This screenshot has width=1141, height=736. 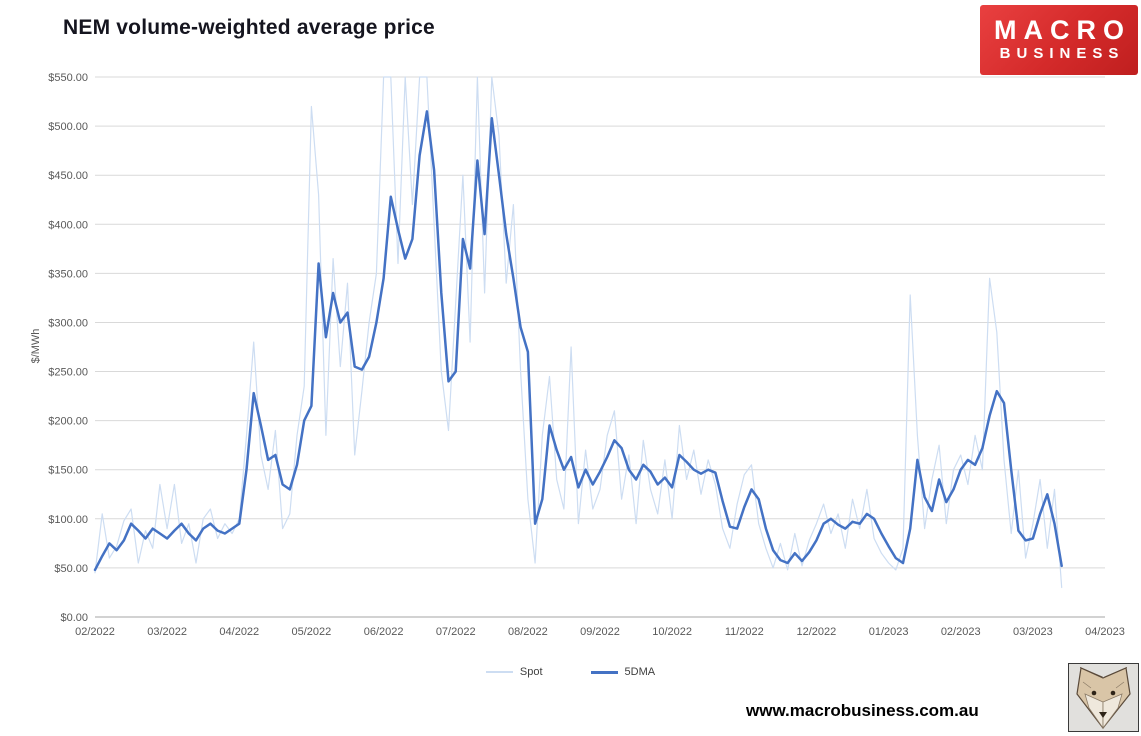 What do you see at coordinates (384, 632) in the screenshot?
I see `x-tick-label: 06/2022` at bounding box center [384, 632].